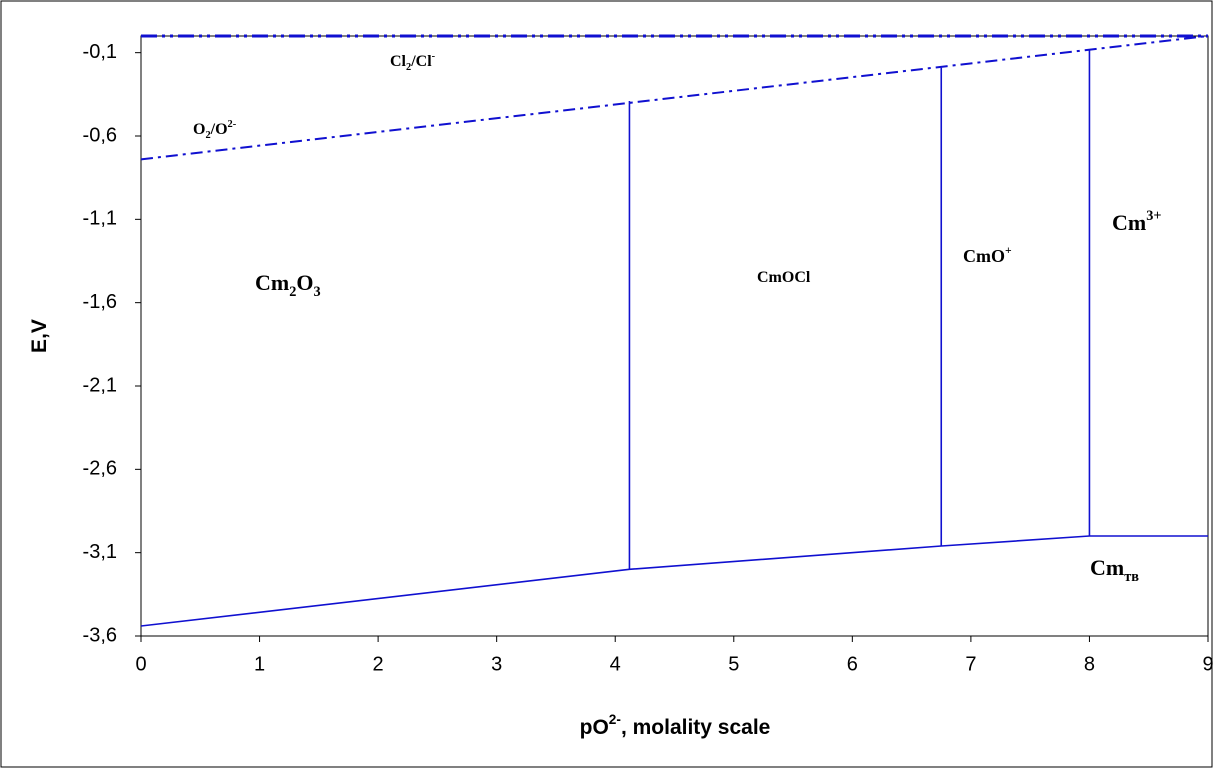 This screenshot has width=1214, height=769. What do you see at coordinates (100, 635) in the screenshot?
I see `y-tick-label: -3,6` at bounding box center [100, 635].